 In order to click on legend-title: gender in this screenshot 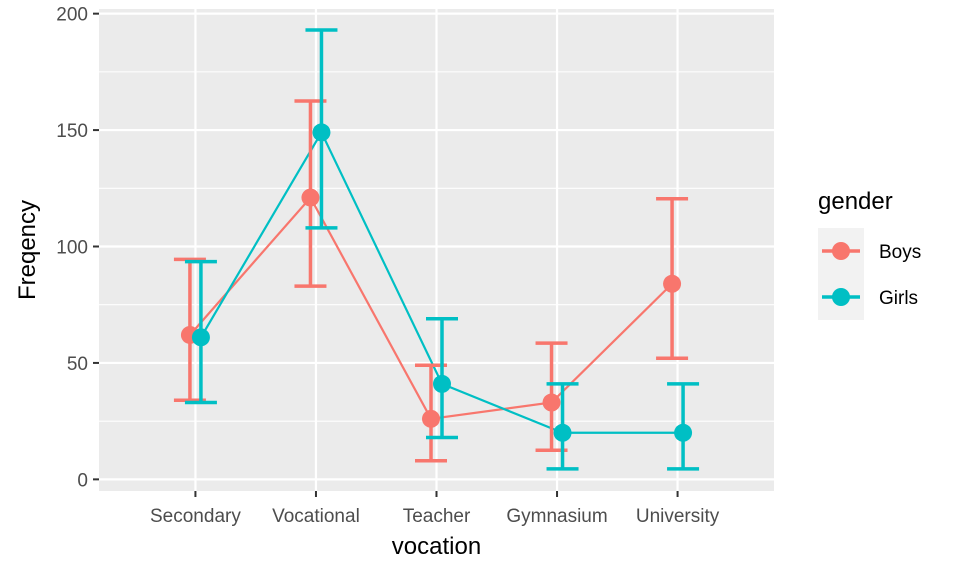, I will do `click(855, 201)`.